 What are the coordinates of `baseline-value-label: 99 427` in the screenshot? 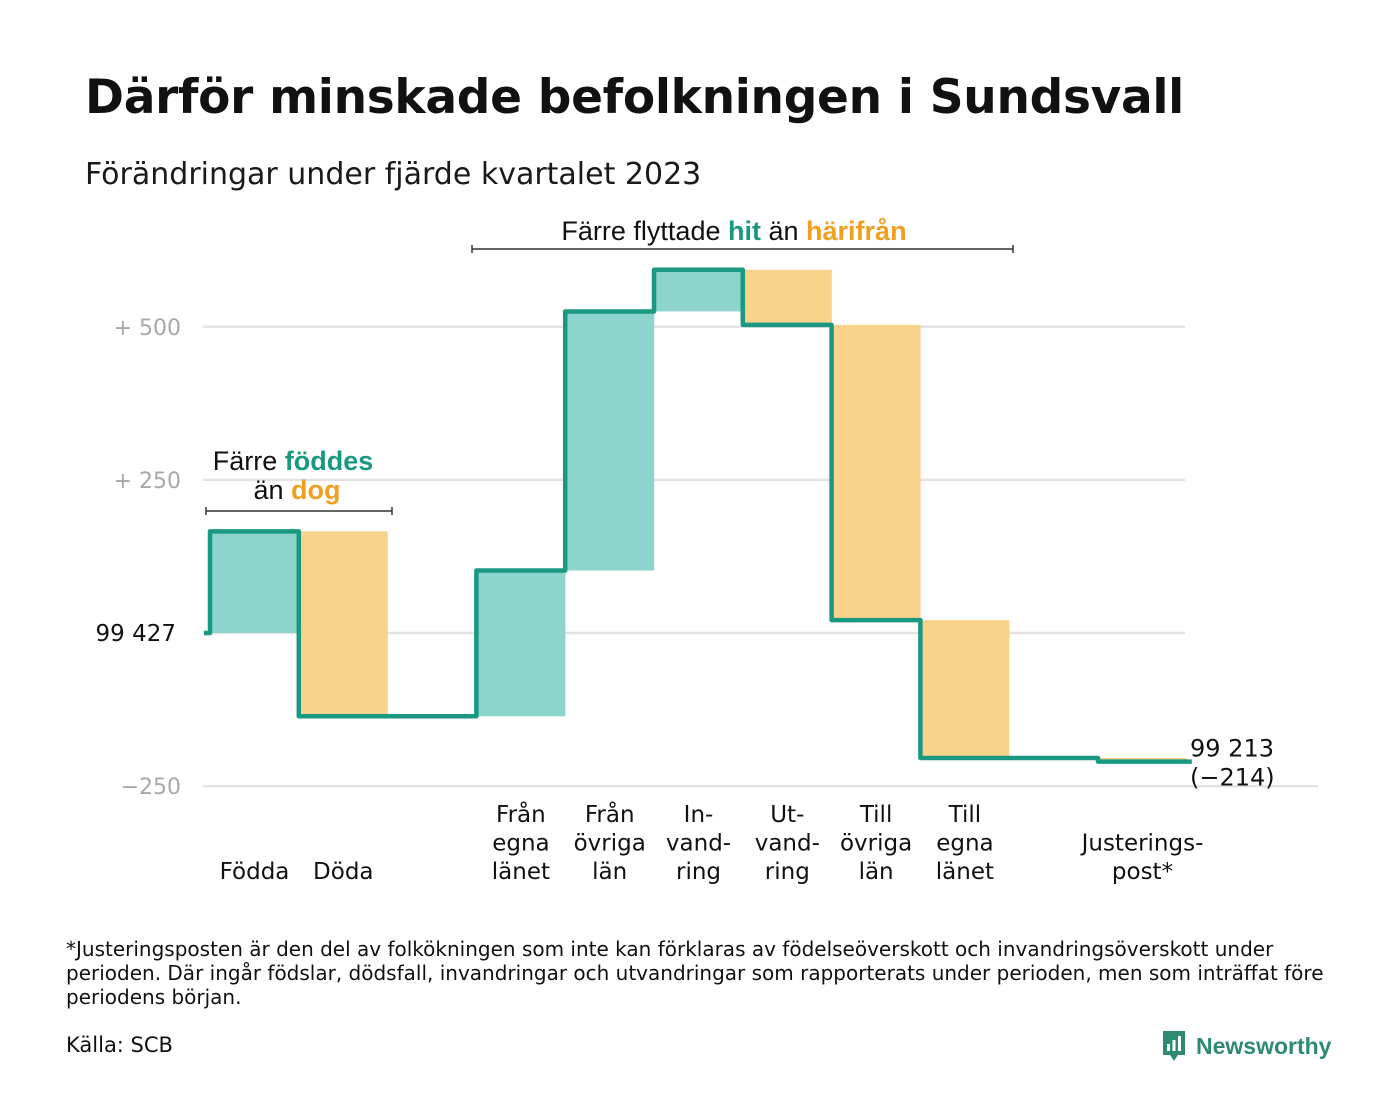 It's located at (136, 634).